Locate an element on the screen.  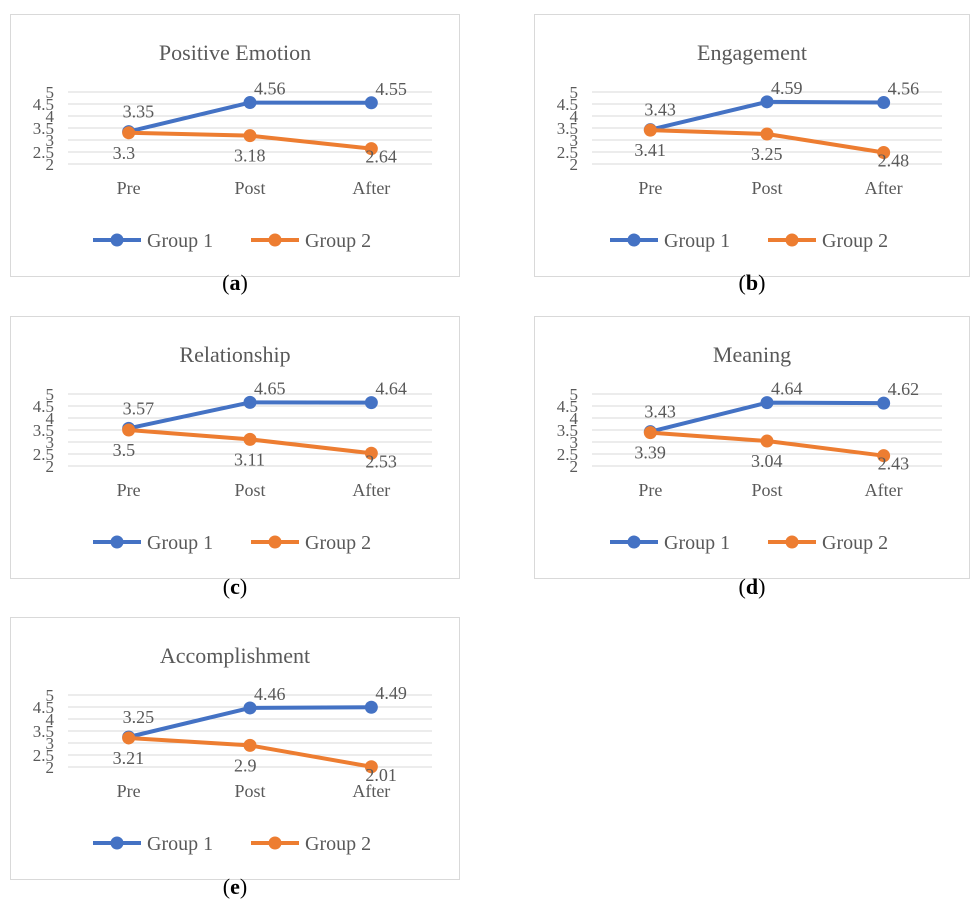
panel-caption: (a) is located at coordinates (235, 283).